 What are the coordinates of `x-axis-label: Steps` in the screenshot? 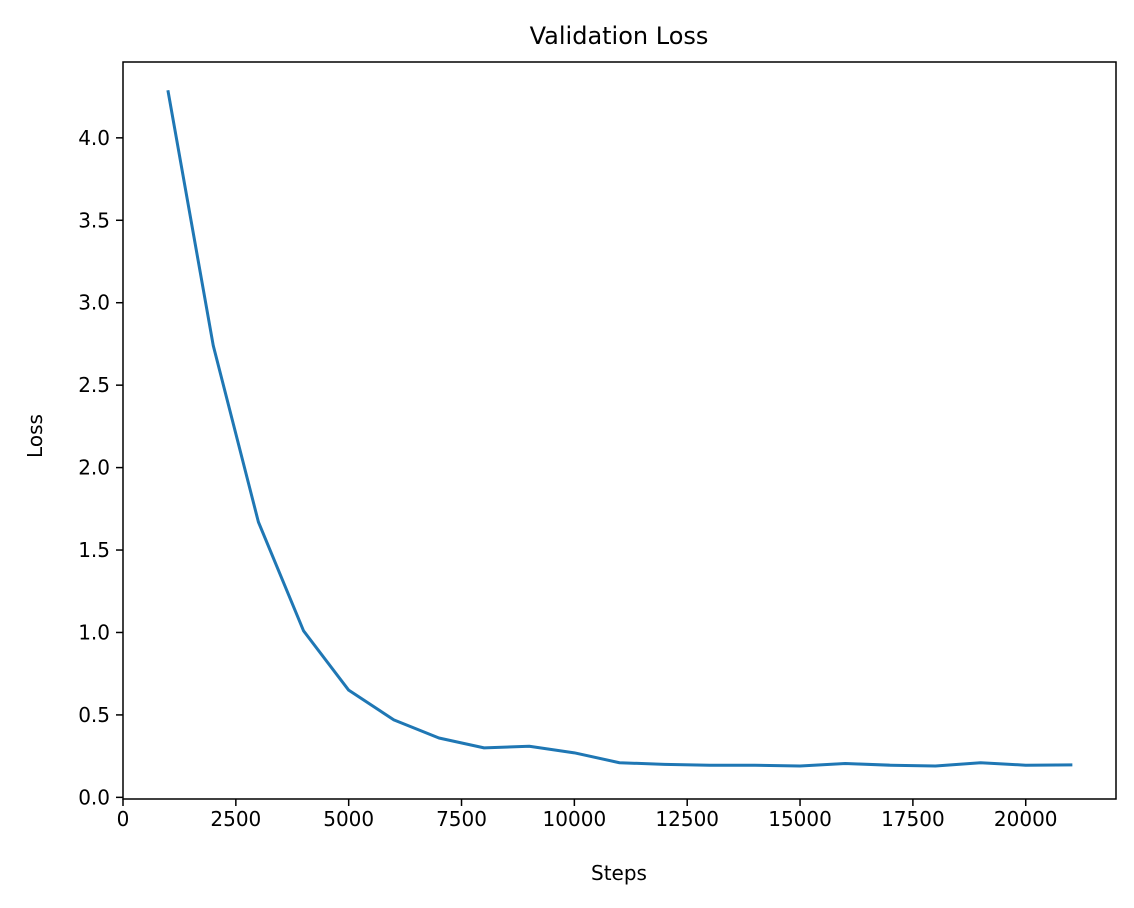 It's located at (619, 873).